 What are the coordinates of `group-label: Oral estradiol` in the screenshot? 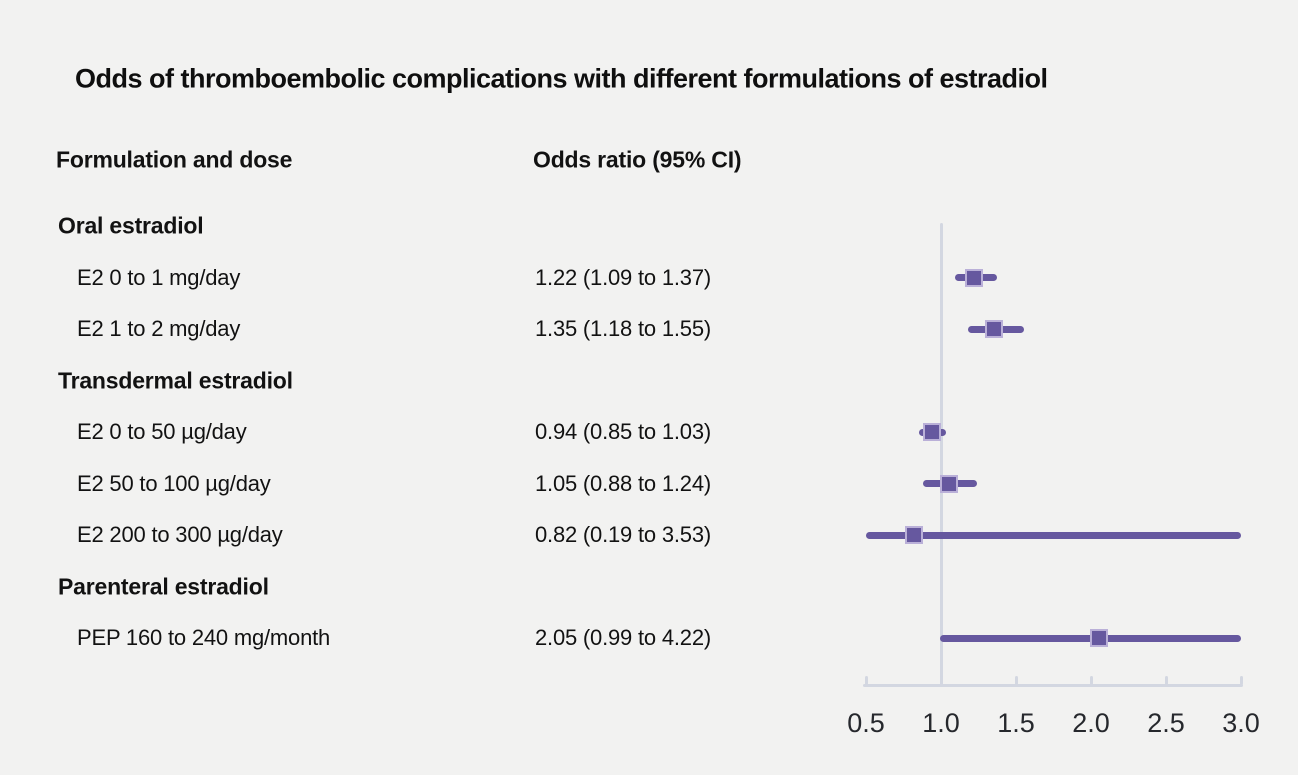 It's located at (131, 225).